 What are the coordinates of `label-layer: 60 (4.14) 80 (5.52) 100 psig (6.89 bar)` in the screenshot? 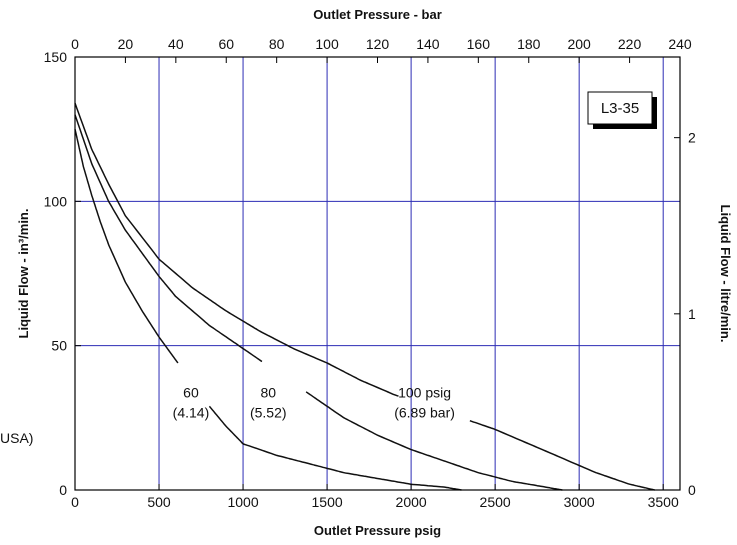 It's located at (314, 403).